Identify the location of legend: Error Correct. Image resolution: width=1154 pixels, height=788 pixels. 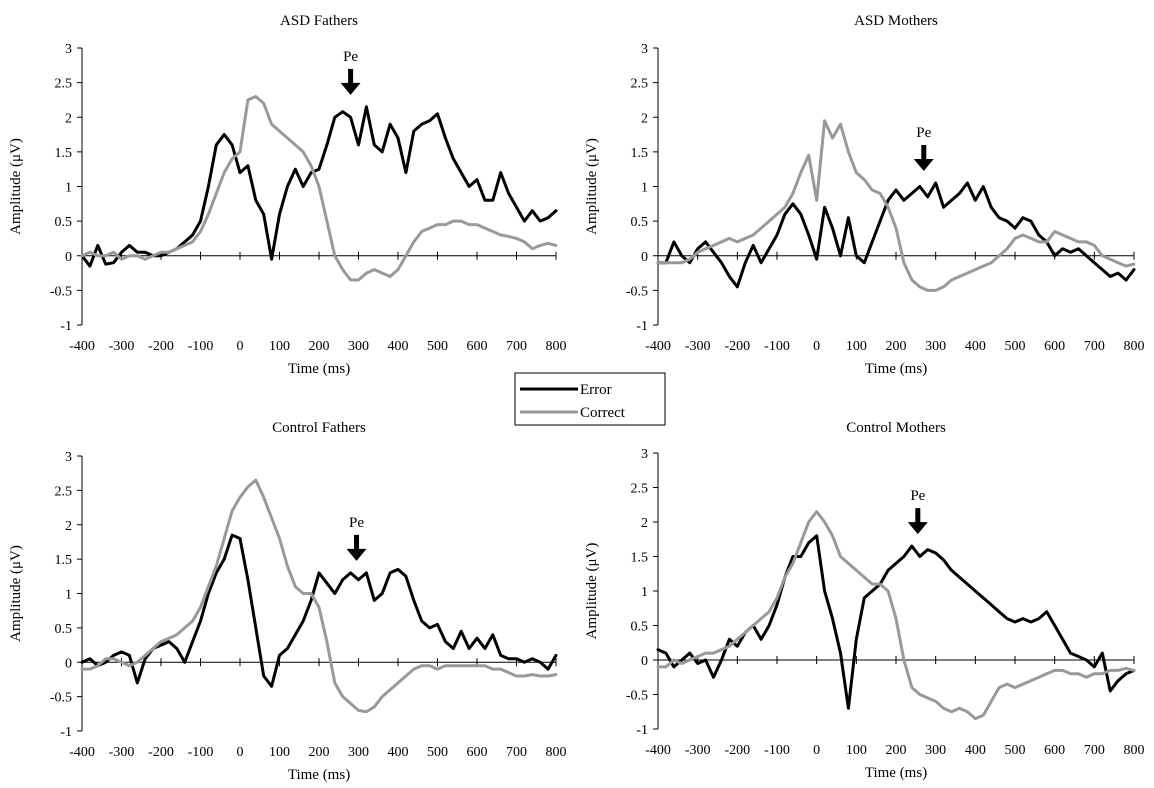
(590, 399).